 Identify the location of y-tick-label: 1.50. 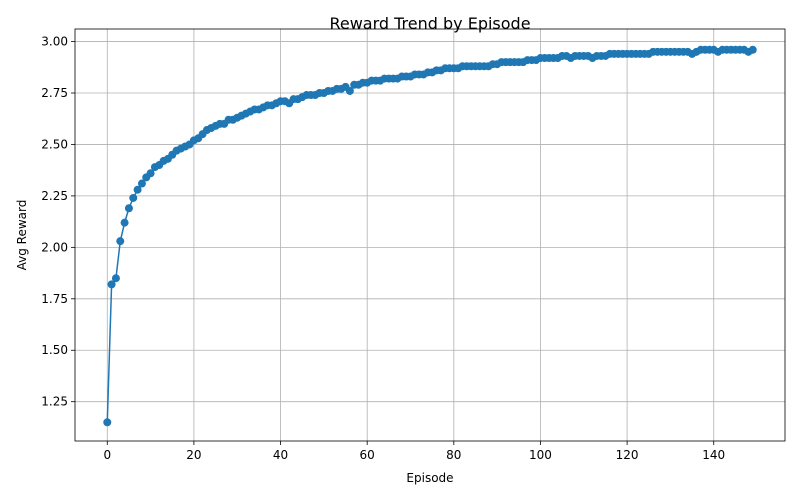
(54, 350).